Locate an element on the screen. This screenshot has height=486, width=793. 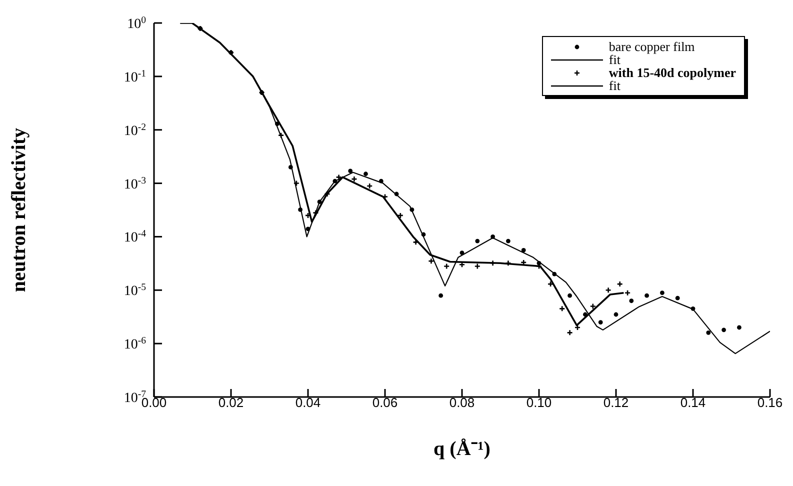
x-axis-title: q (Å⁻¹) is located at coordinates (462, 449).